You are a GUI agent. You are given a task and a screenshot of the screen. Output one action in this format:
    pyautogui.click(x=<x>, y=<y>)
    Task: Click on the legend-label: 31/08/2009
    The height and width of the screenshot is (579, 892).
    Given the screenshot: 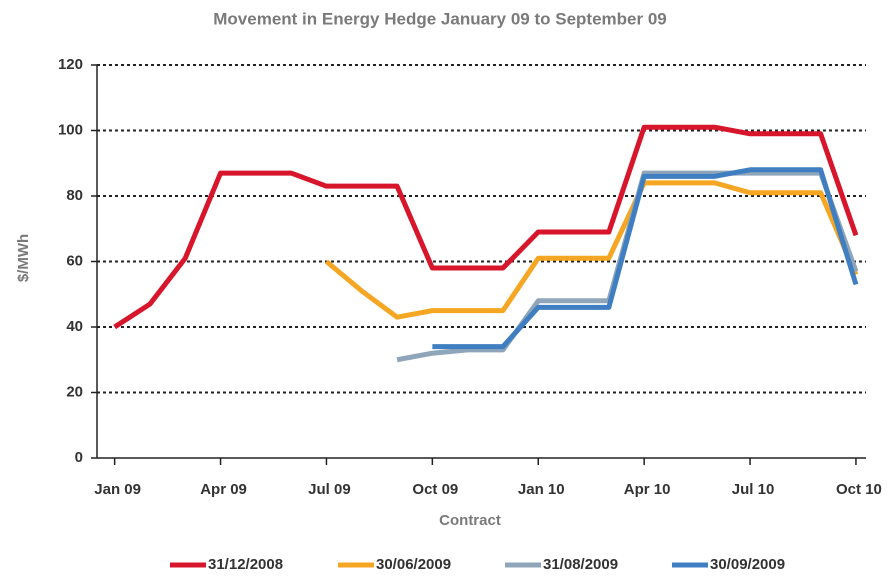 What is the action you would take?
    pyautogui.click(x=580, y=564)
    